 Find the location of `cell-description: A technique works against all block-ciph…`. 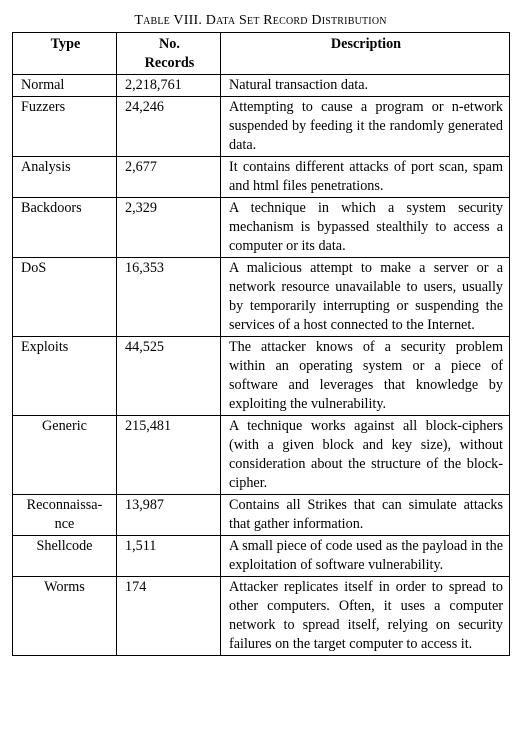

cell-description: A technique works against all block-ciph… is located at coordinates (365, 455).